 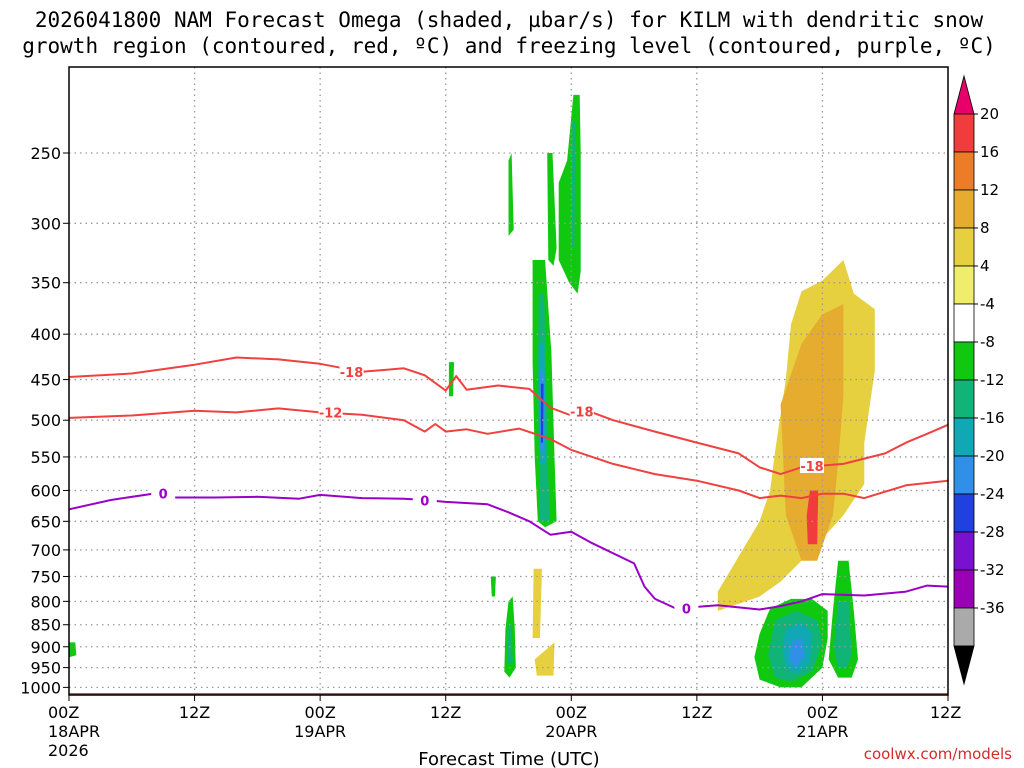 I want to click on y-tick-label-1000: 1000, so click(x=40, y=687).